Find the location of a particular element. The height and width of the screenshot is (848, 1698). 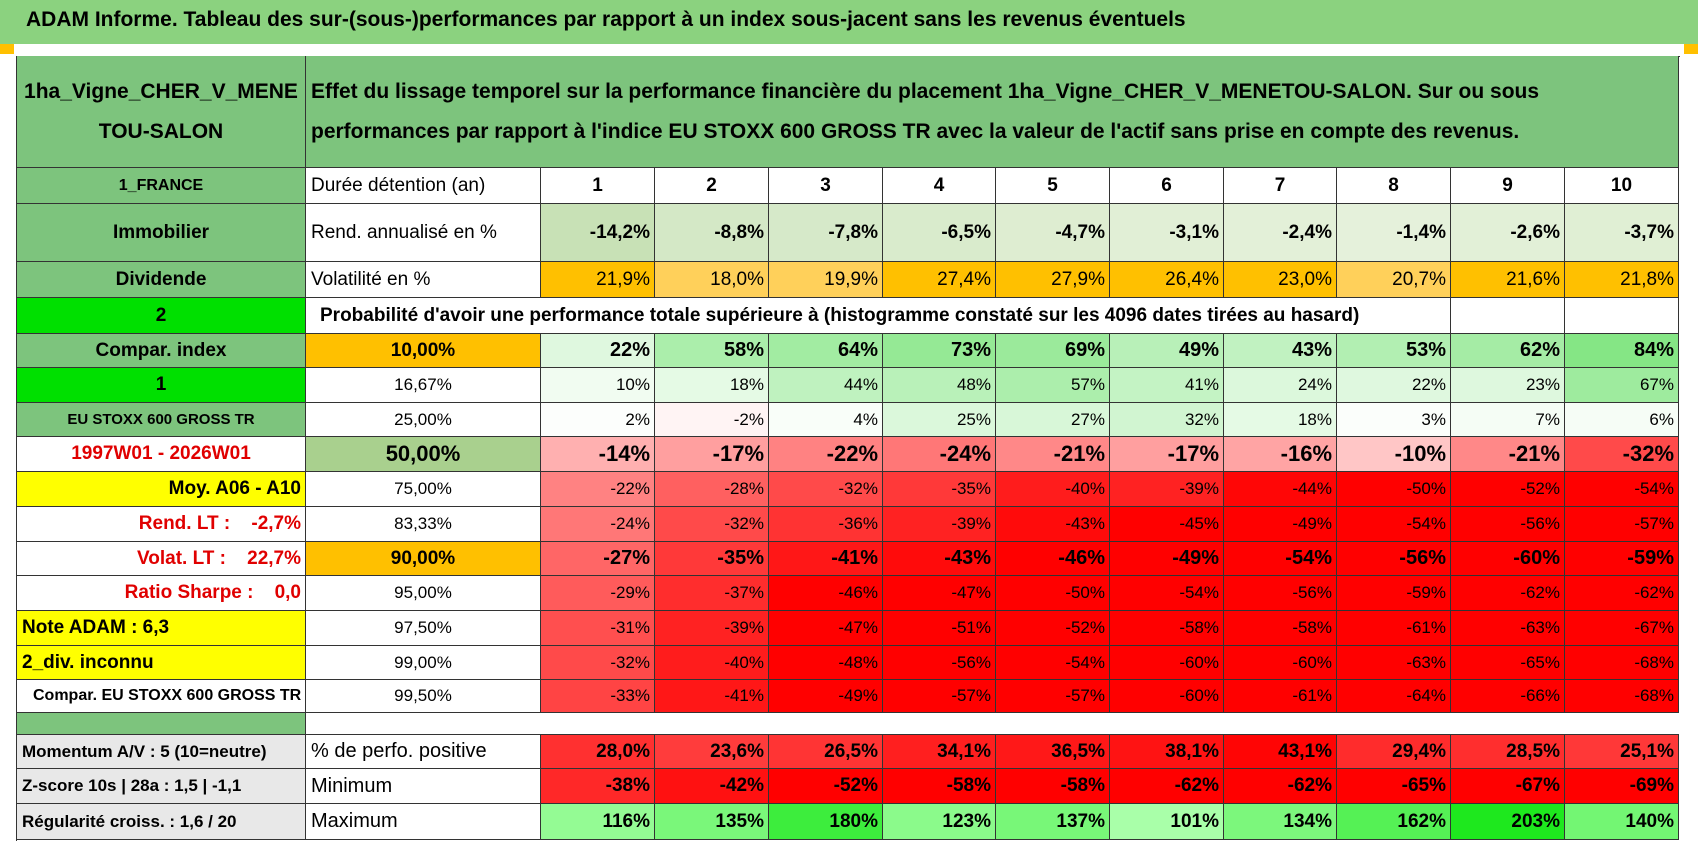

threshold: 90,00% is located at coordinates (423, 559).